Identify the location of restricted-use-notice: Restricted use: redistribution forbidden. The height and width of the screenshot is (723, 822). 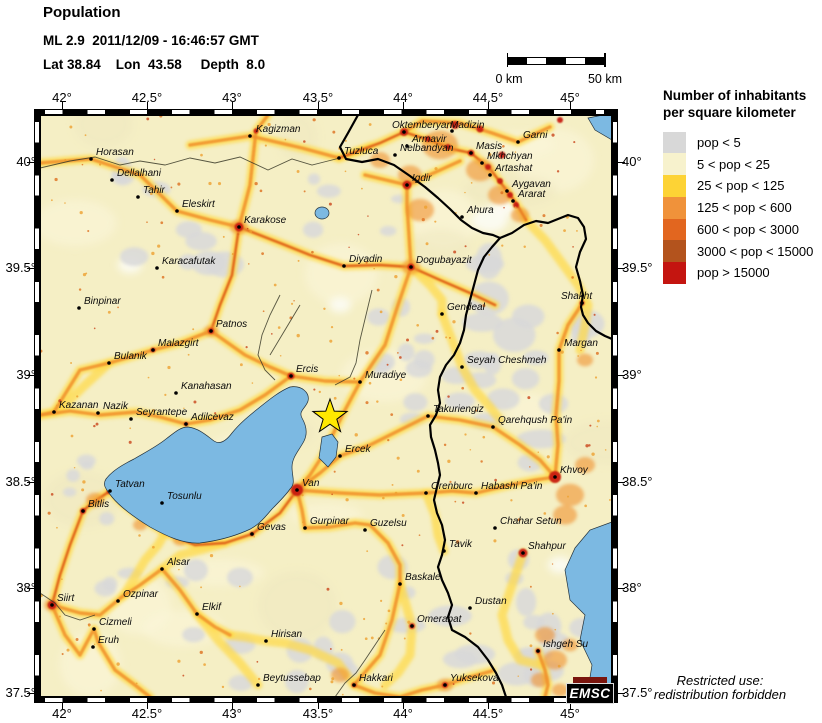
(720, 687).